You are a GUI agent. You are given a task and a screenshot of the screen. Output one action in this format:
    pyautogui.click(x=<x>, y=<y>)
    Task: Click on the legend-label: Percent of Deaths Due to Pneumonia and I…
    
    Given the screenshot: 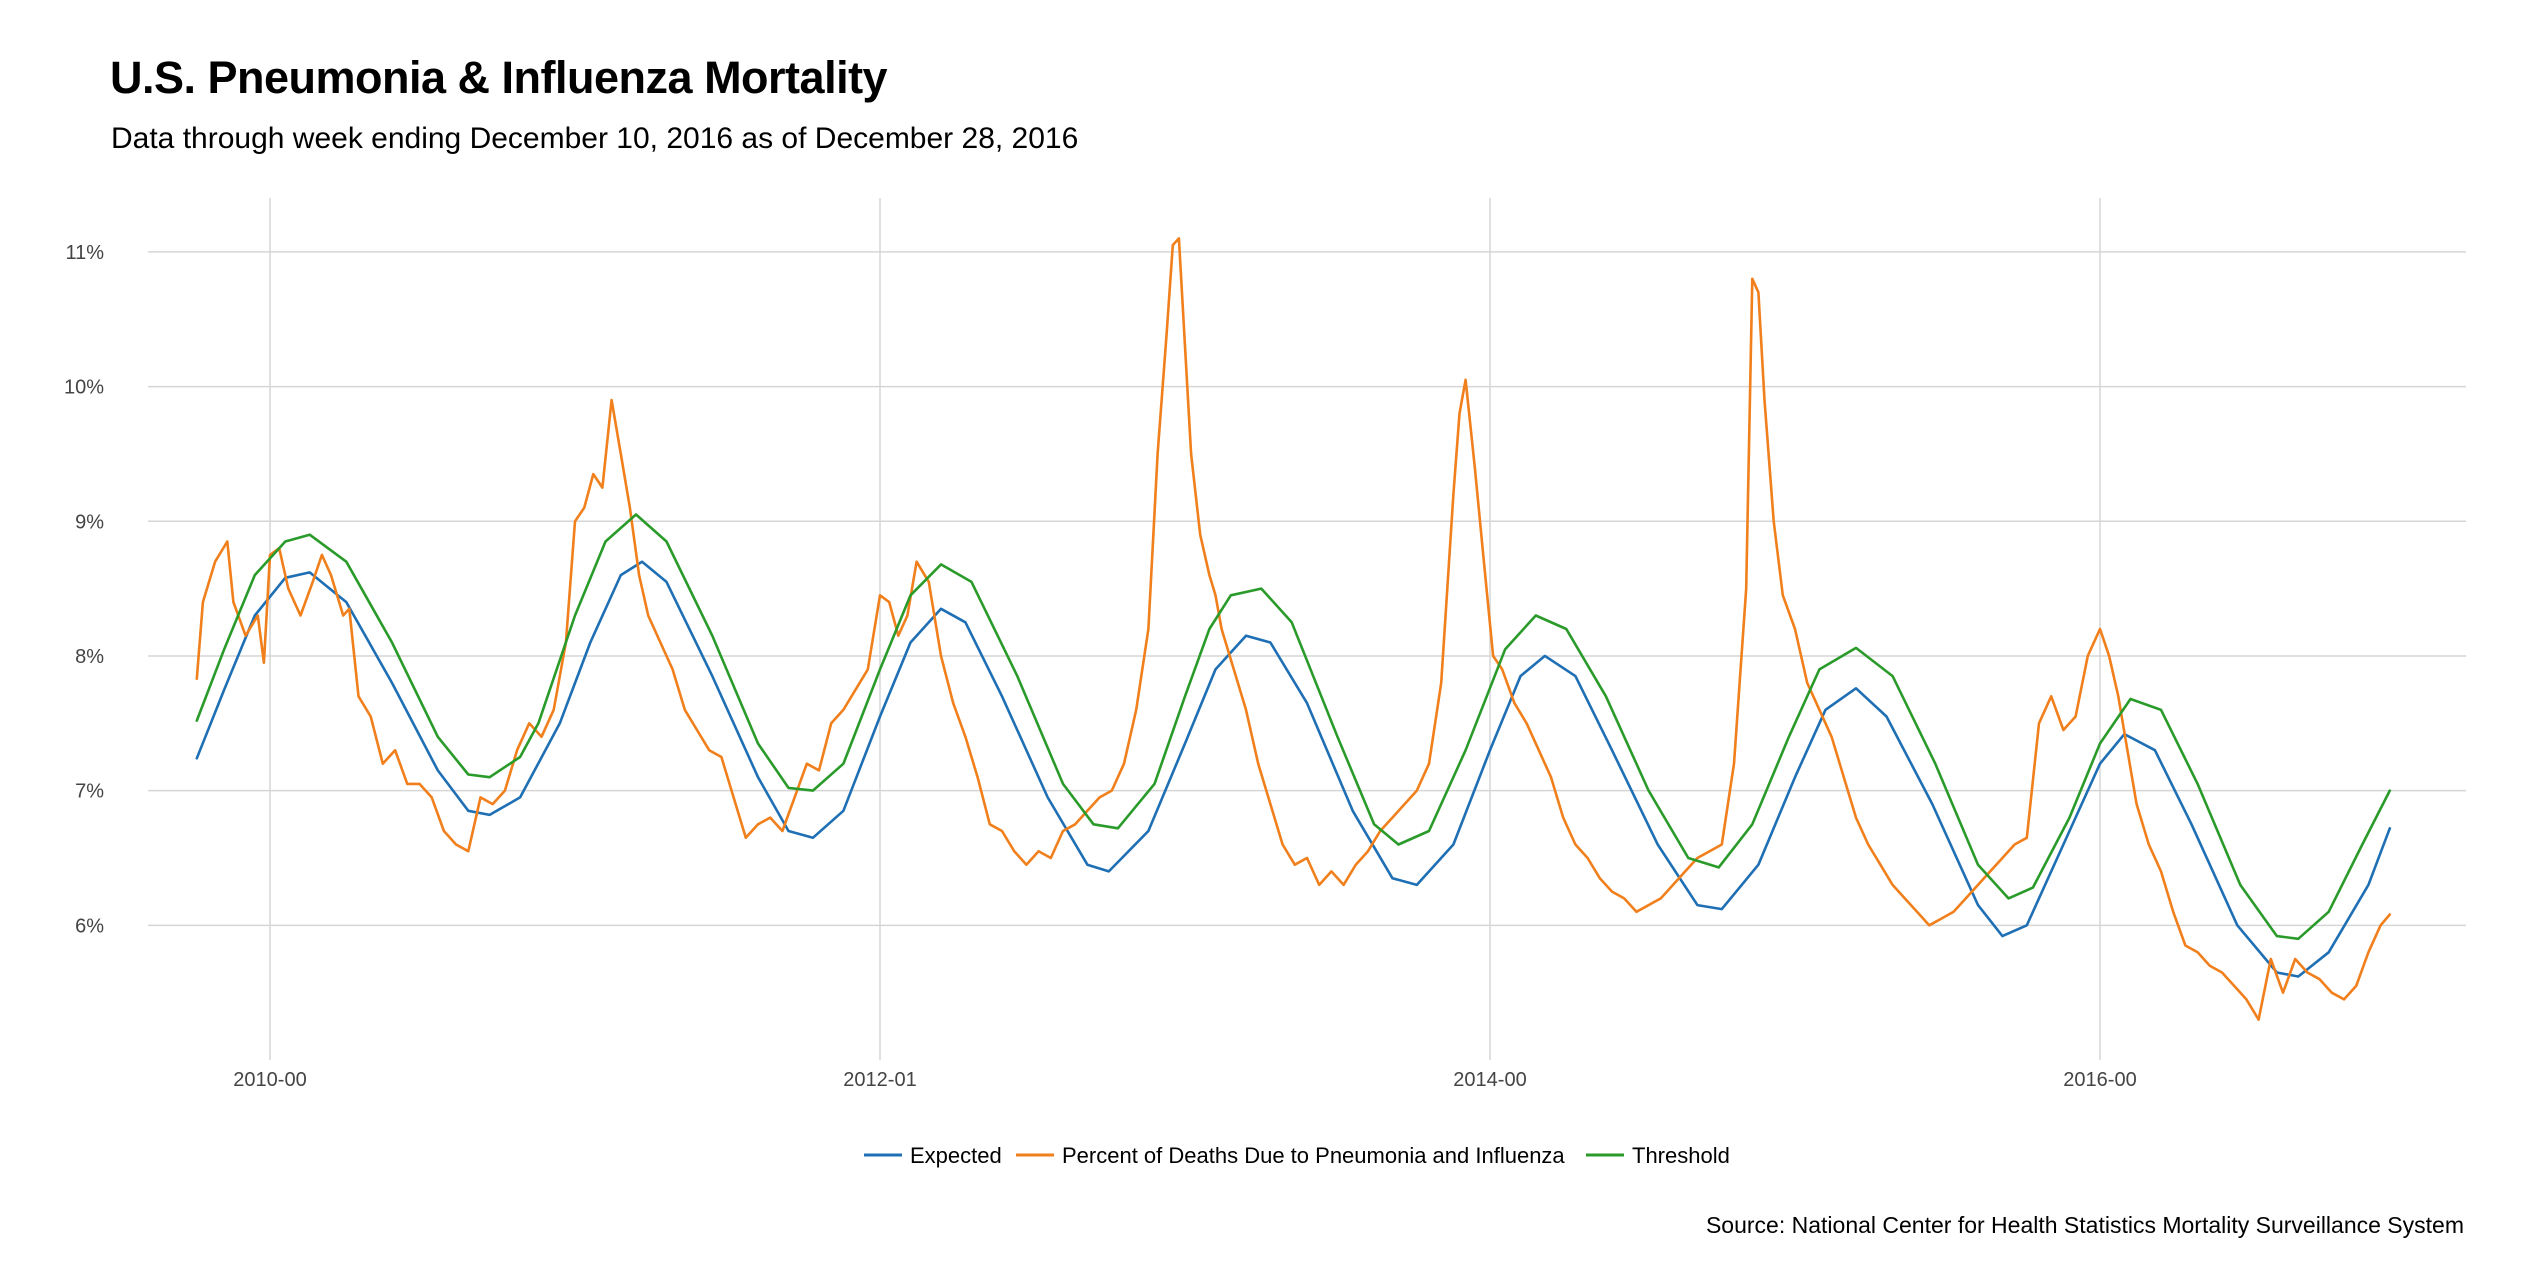 What is the action you would take?
    pyautogui.click(x=1313, y=1155)
    